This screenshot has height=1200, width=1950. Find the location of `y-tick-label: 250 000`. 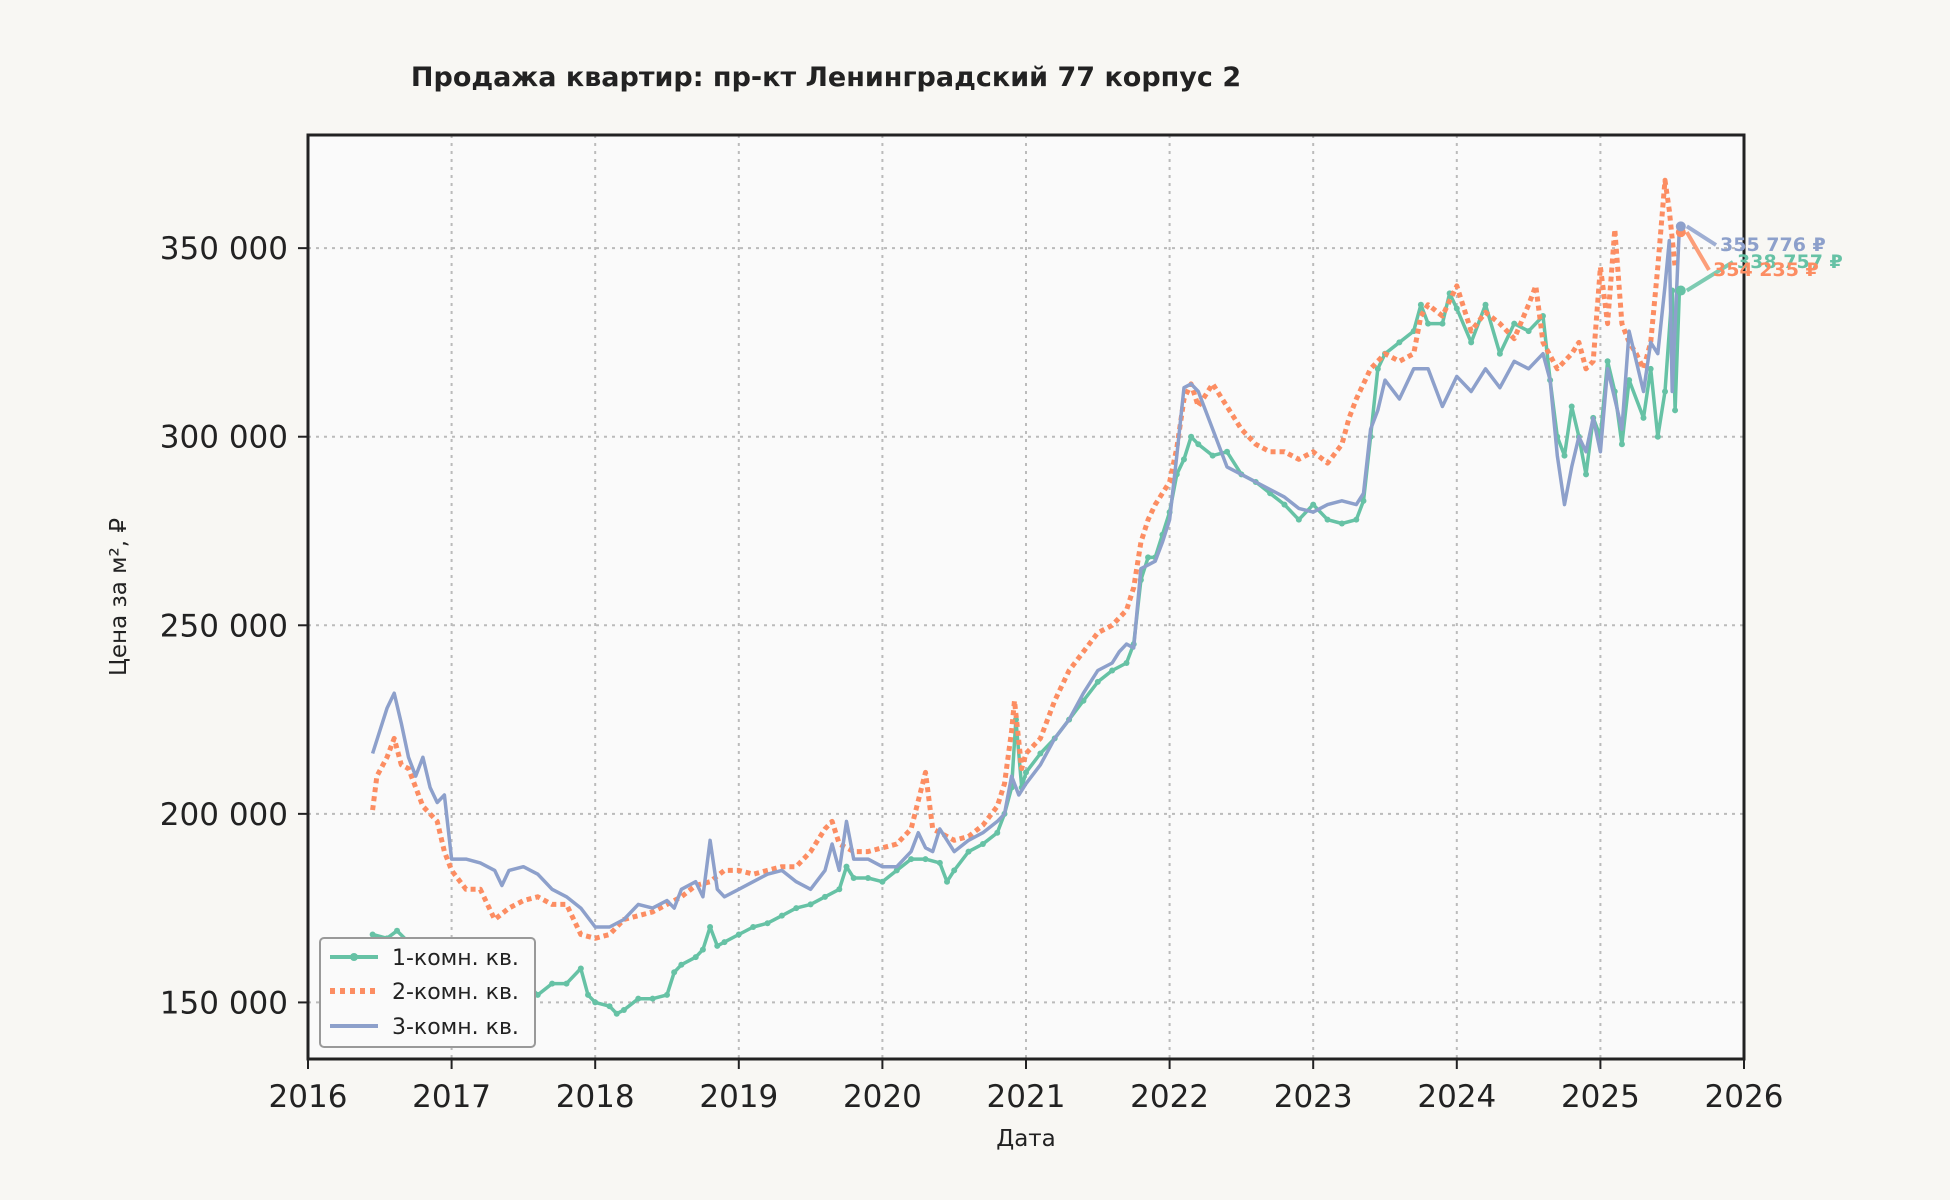

y-tick-label: 250 000 is located at coordinates (224, 626).